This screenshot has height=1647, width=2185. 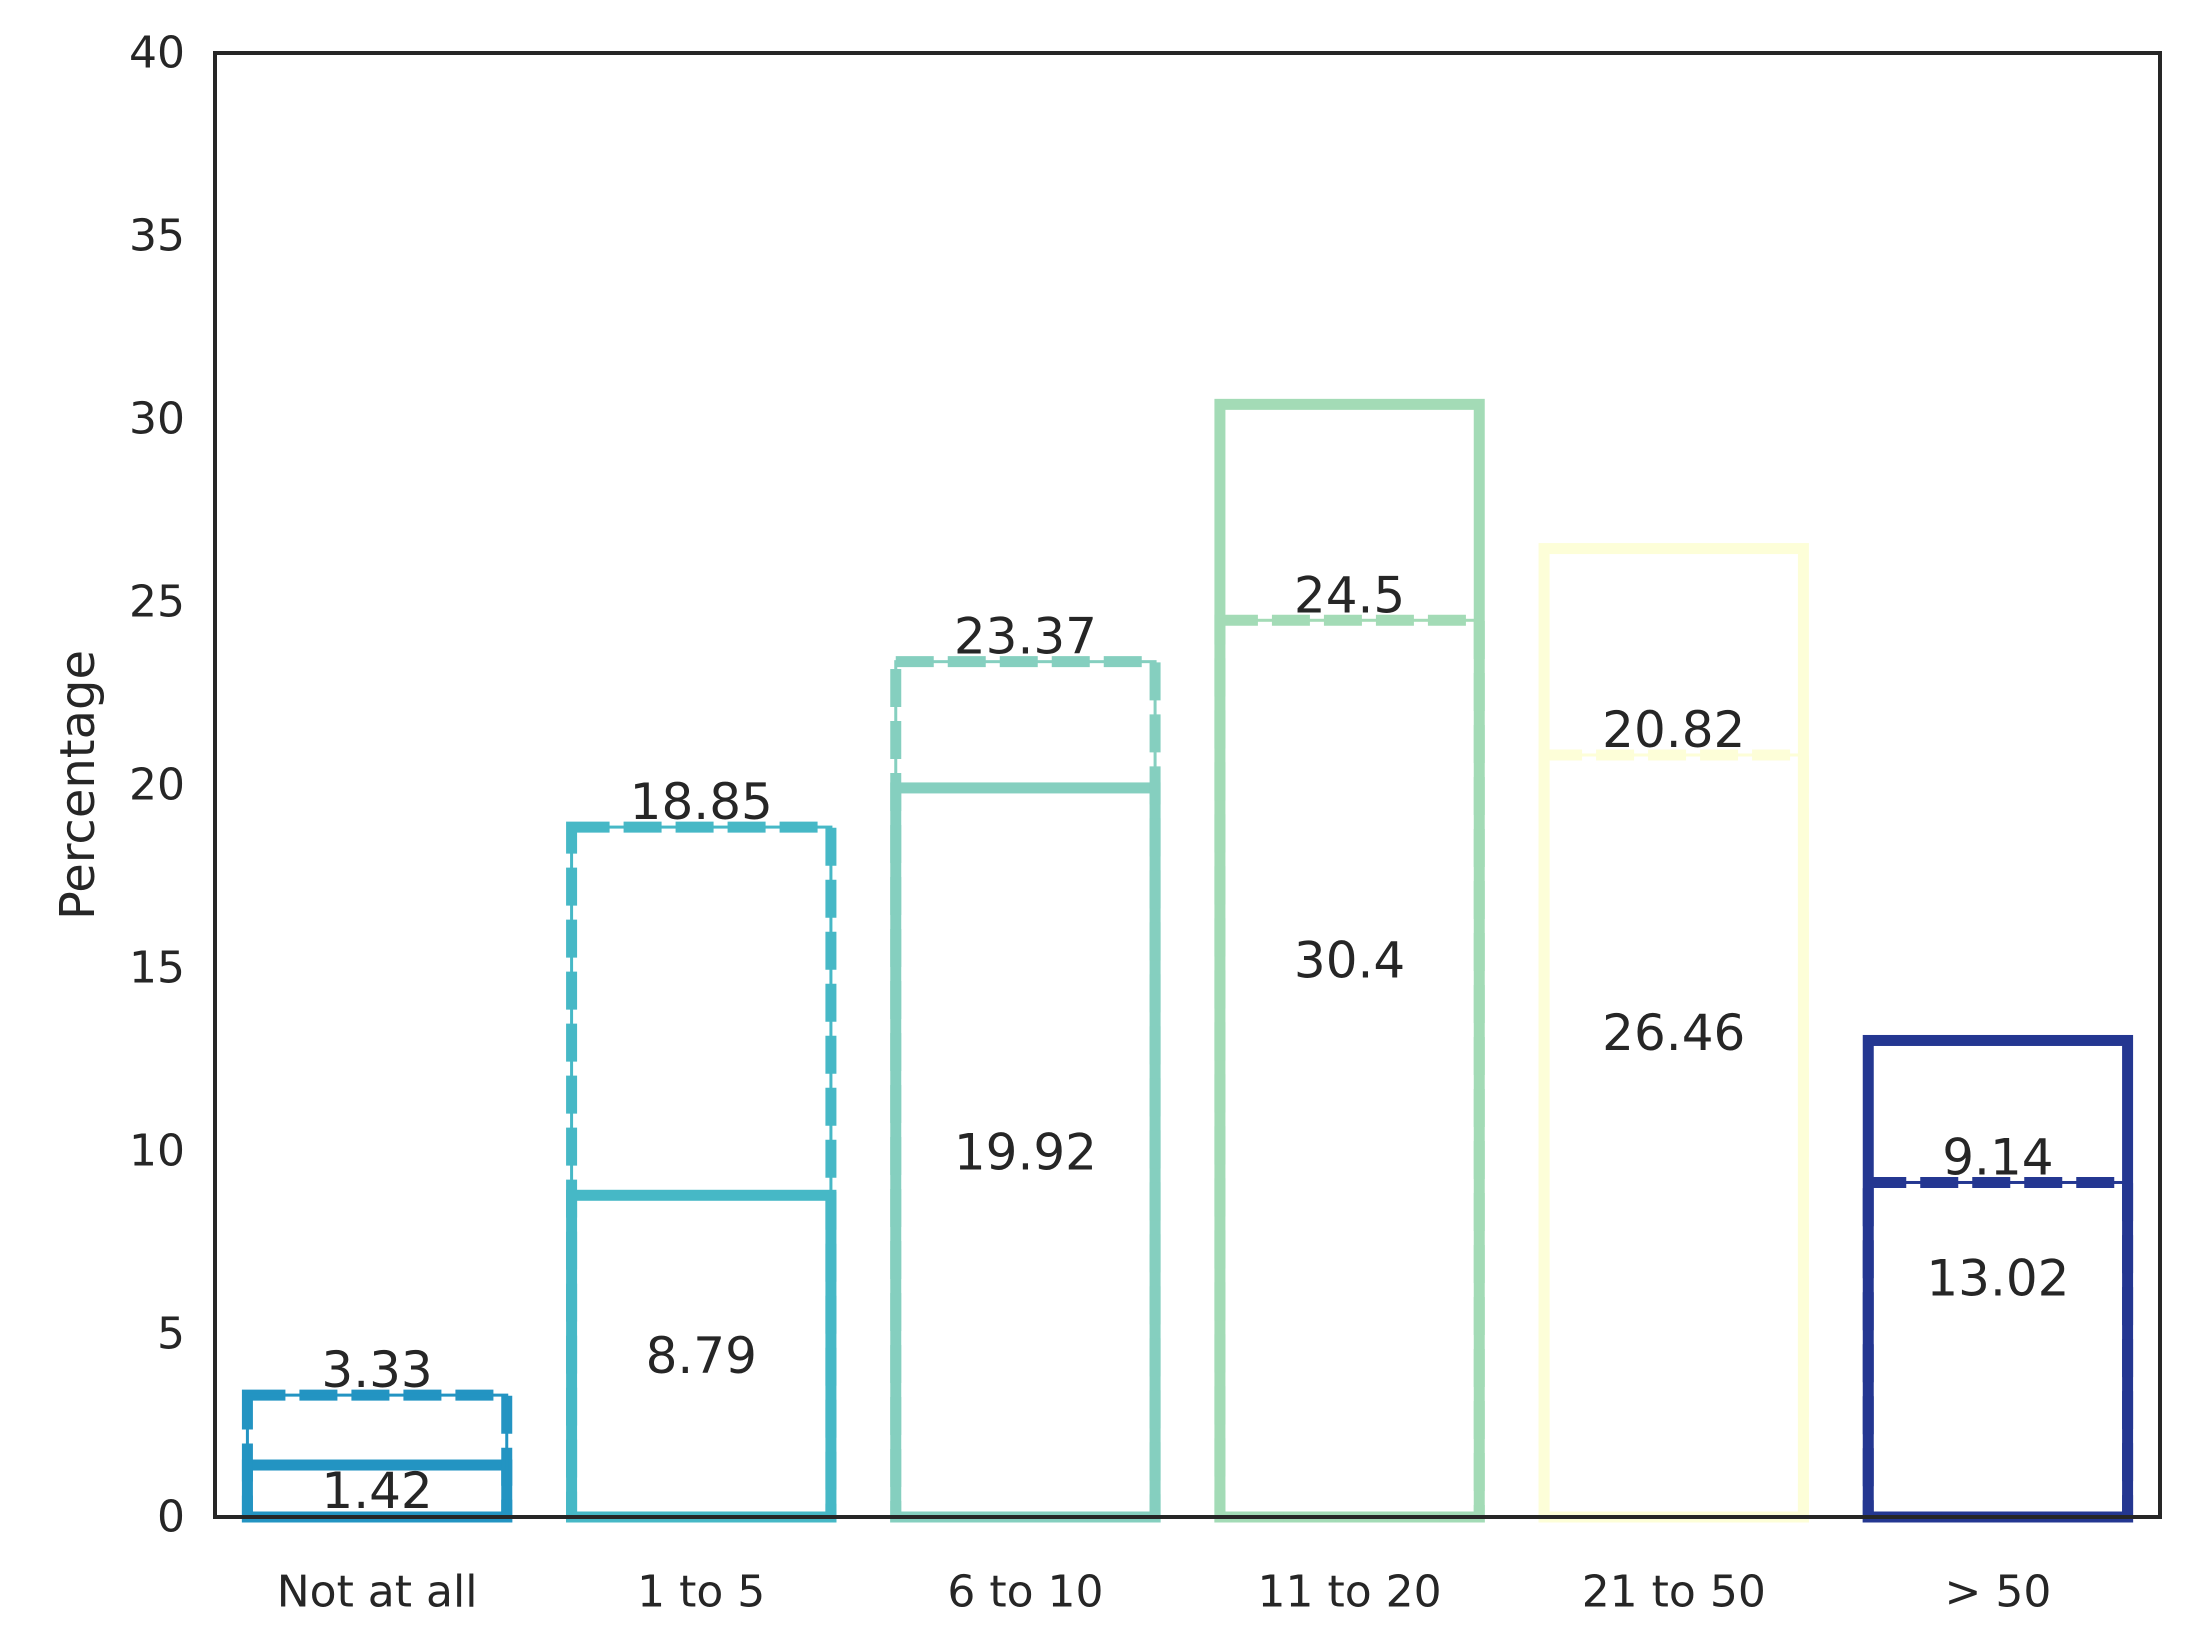 What do you see at coordinates (157, 968) in the screenshot?
I see `y-tick-label: 15` at bounding box center [157, 968].